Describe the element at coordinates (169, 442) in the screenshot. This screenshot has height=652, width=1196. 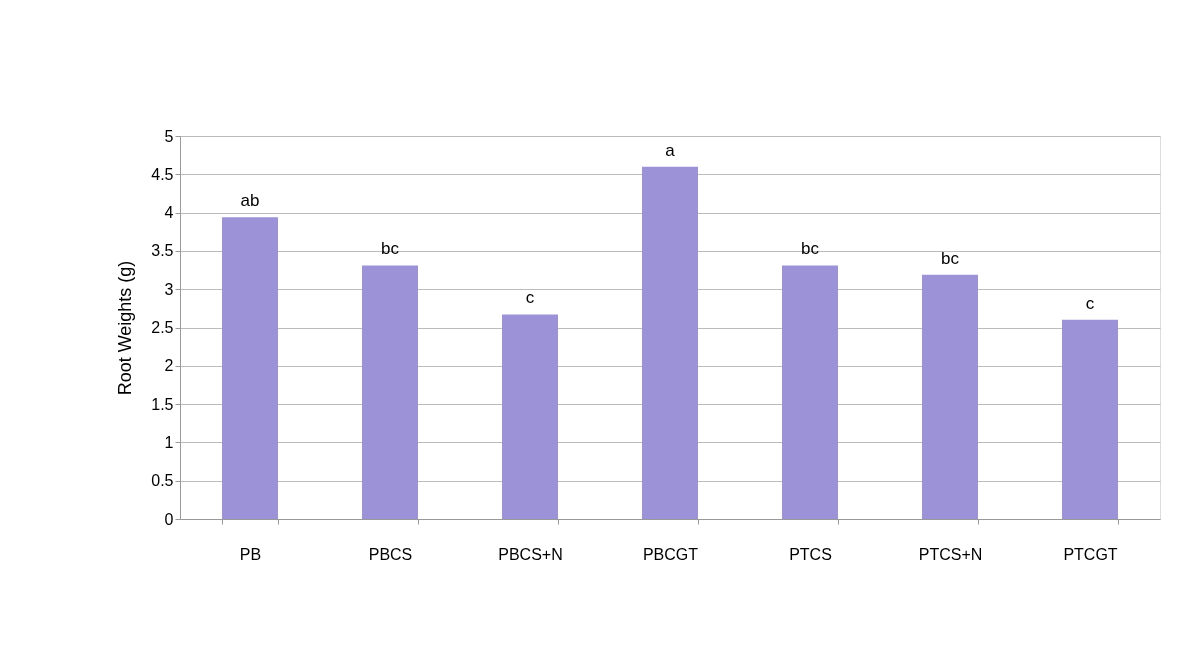
I see `y-tick-label: 1` at that location.